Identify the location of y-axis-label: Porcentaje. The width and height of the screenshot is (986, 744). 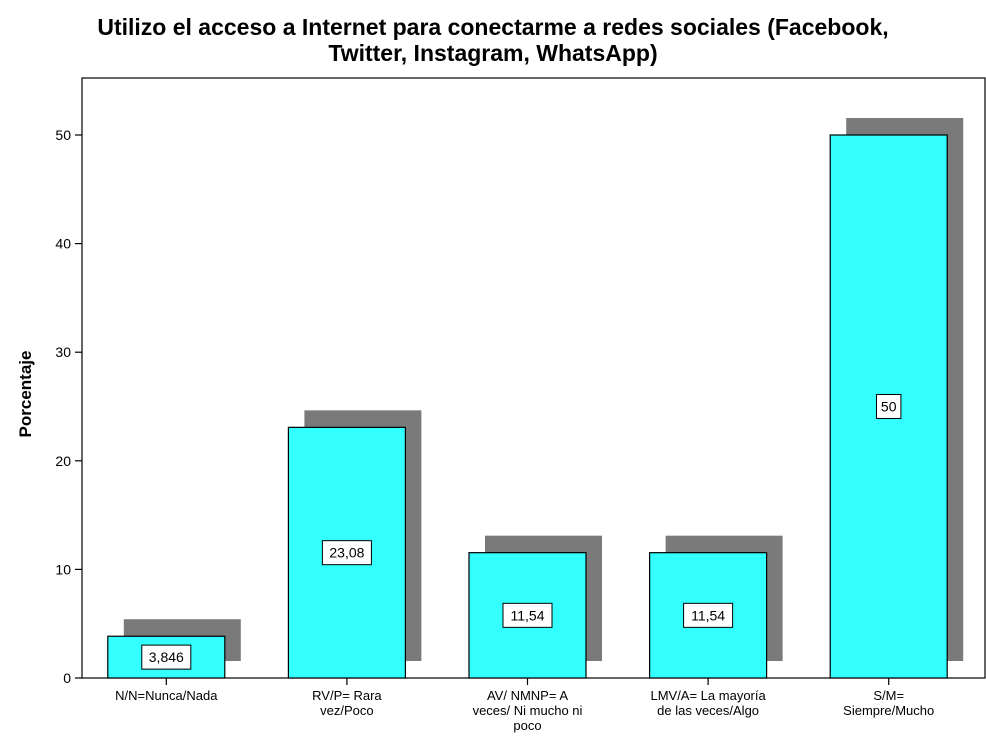
(25, 394).